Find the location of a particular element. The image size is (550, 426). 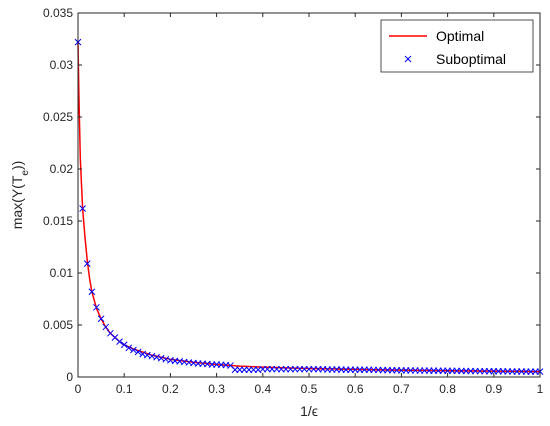

y-axis-label: max(Y(Te)) is located at coordinates (20, 195).